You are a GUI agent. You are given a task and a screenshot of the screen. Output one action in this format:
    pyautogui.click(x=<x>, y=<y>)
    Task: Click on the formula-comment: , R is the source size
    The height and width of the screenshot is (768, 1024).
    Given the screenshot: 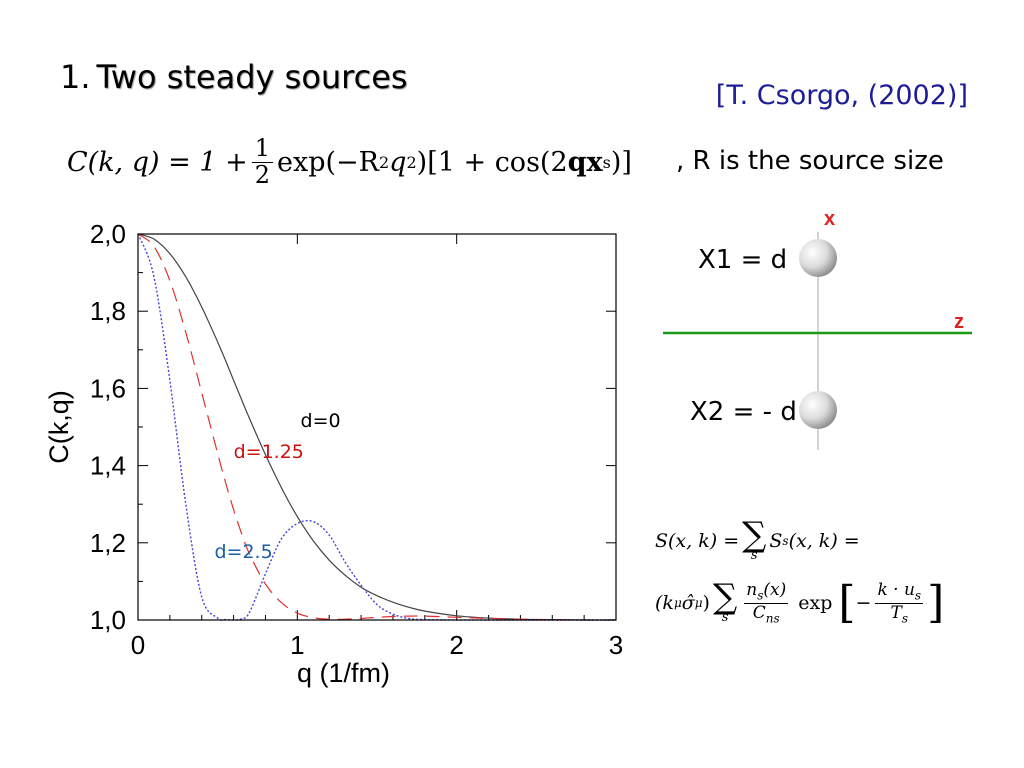 What is the action you would take?
    pyautogui.click(x=810, y=161)
    